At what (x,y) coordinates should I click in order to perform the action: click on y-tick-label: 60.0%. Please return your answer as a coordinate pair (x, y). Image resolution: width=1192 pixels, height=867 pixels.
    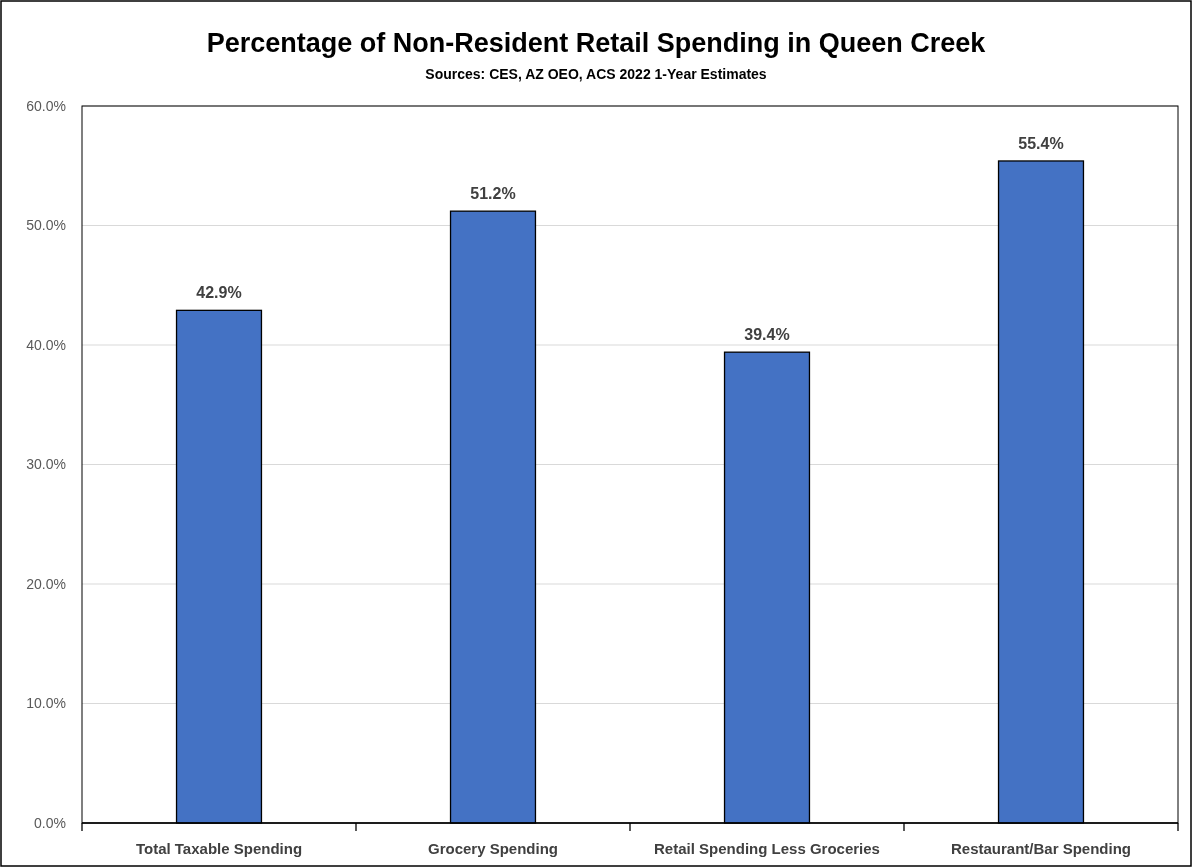
    Looking at the image, I should click on (46, 105).